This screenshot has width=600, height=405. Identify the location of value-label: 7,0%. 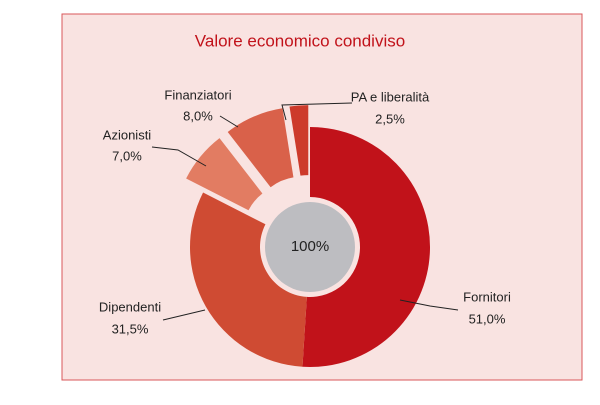
(127, 155).